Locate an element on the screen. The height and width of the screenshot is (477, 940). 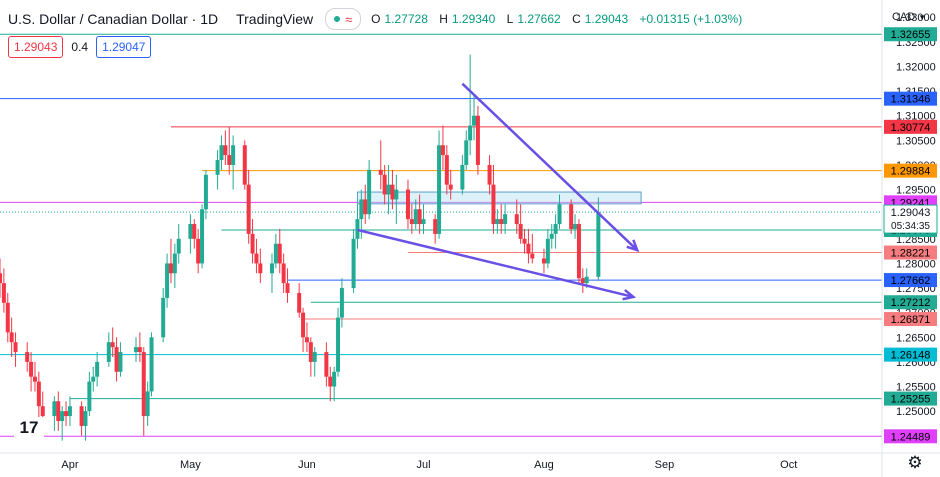
level-label-1.32655: 1.32655 is located at coordinates (910, 34).